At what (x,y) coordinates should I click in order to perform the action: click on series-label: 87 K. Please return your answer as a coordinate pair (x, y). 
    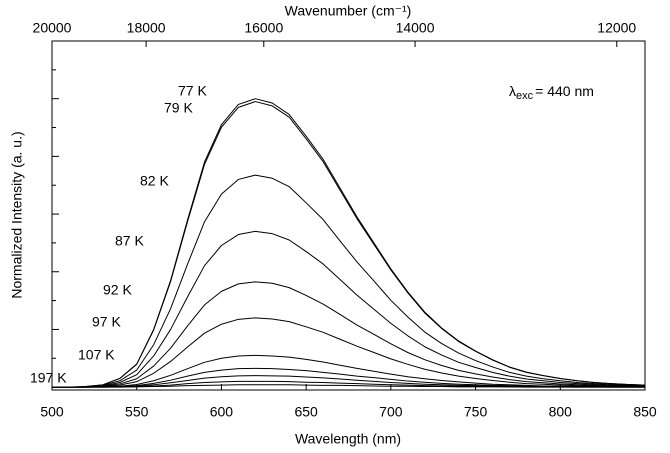
    Looking at the image, I should click on (129, 241).